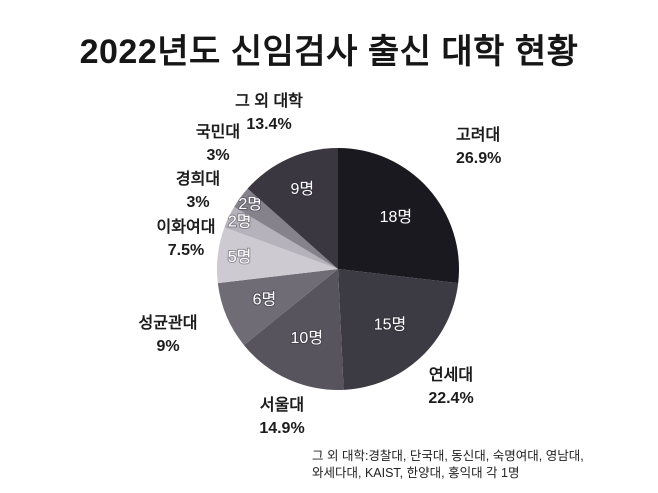 This screenshot has height=493, width=658. I want to click on pie-count-label-2: 10명, so click(307, 338).